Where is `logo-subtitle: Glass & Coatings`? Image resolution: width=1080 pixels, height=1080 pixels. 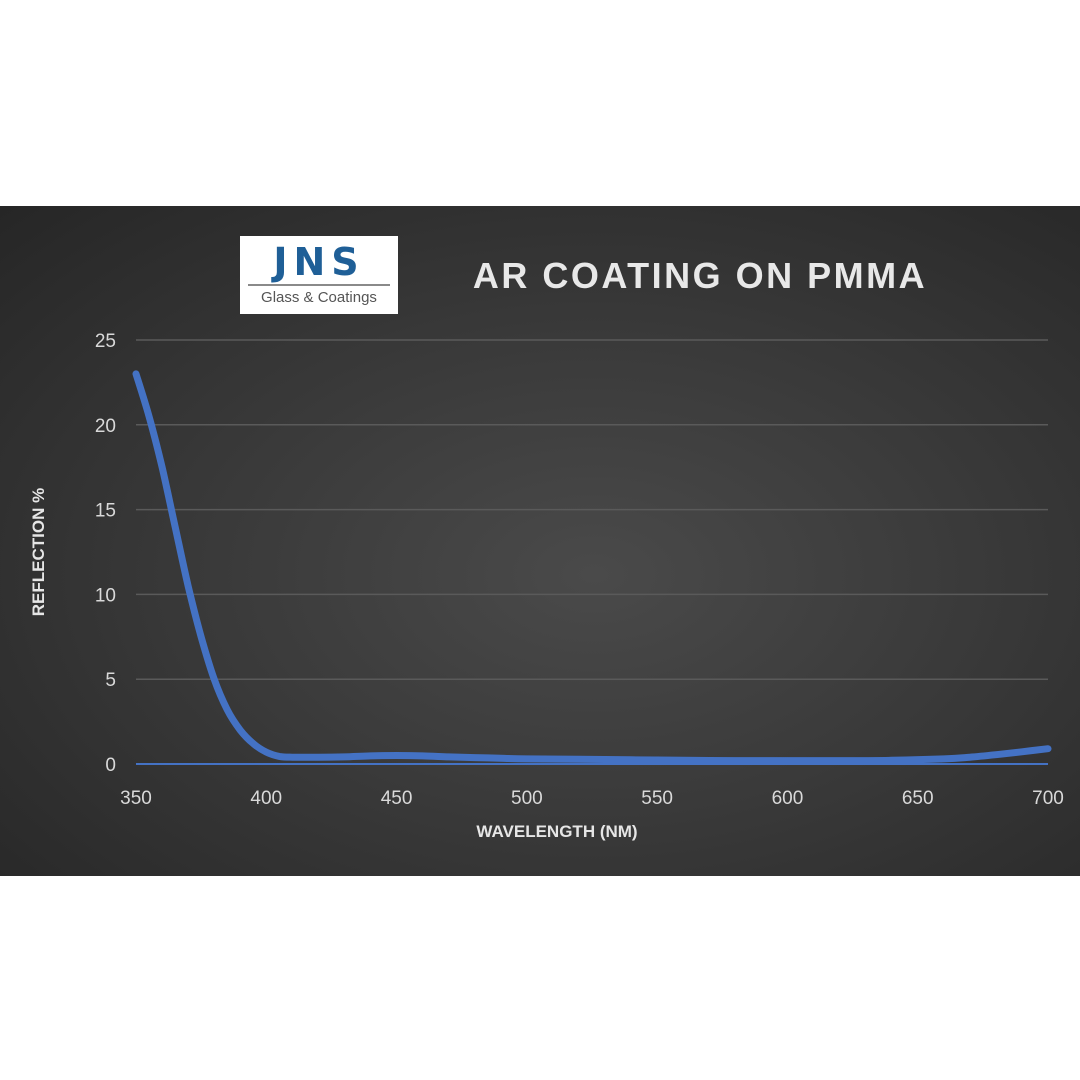
logo-subtitle: Glass & Coatings is located at coordinates (319, 297).